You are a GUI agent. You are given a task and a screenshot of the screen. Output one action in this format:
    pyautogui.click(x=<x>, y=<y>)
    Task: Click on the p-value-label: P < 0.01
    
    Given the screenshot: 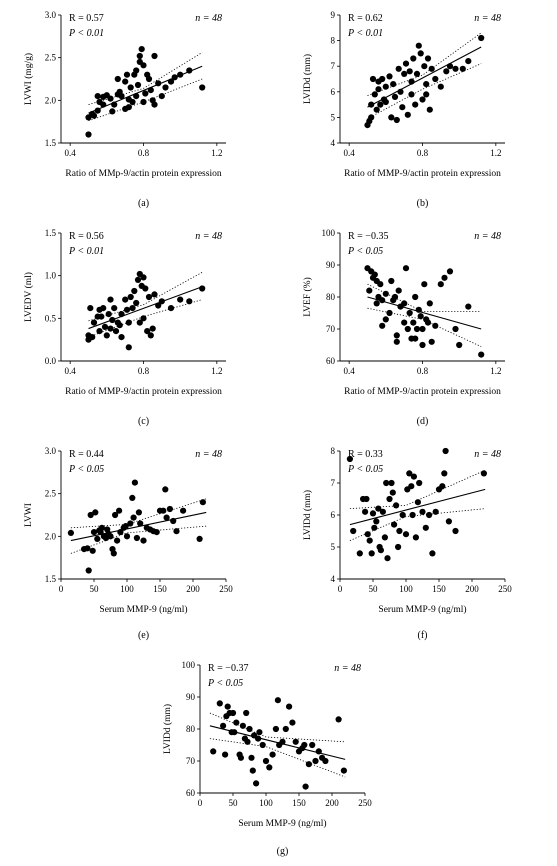 What is the action you would take?
    pyautogui.click(x=86, y=33)
    